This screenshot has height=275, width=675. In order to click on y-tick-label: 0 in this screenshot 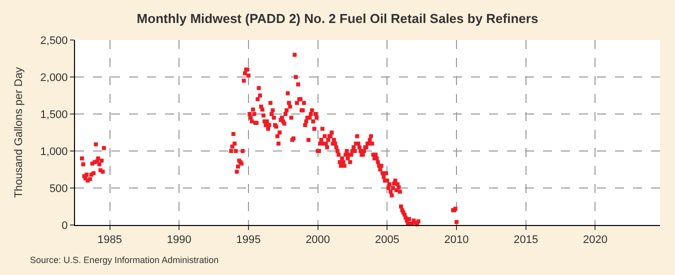, I will do `click(65, 226)`.